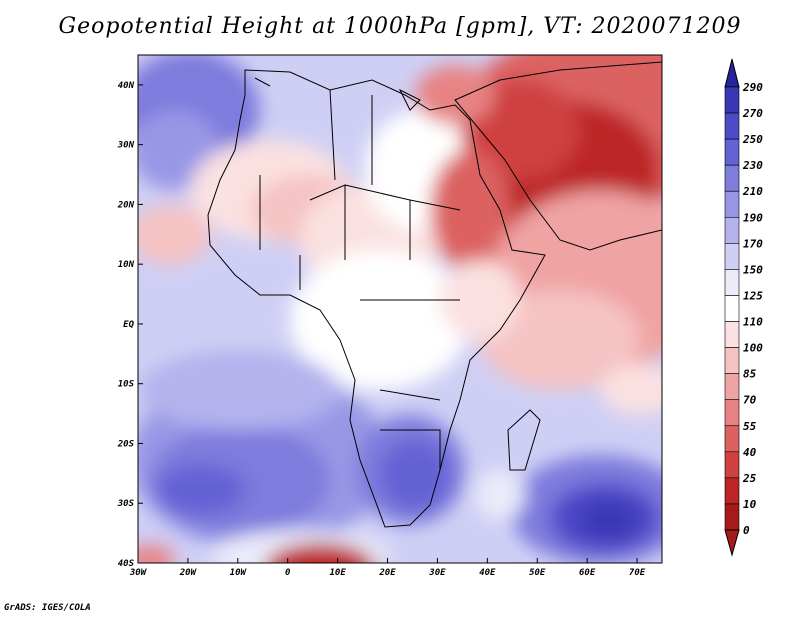  What do you see at coordinates (752, 191) in the screenshot?
I see `colorbar-label: 210` at bounding box center [752, 191].